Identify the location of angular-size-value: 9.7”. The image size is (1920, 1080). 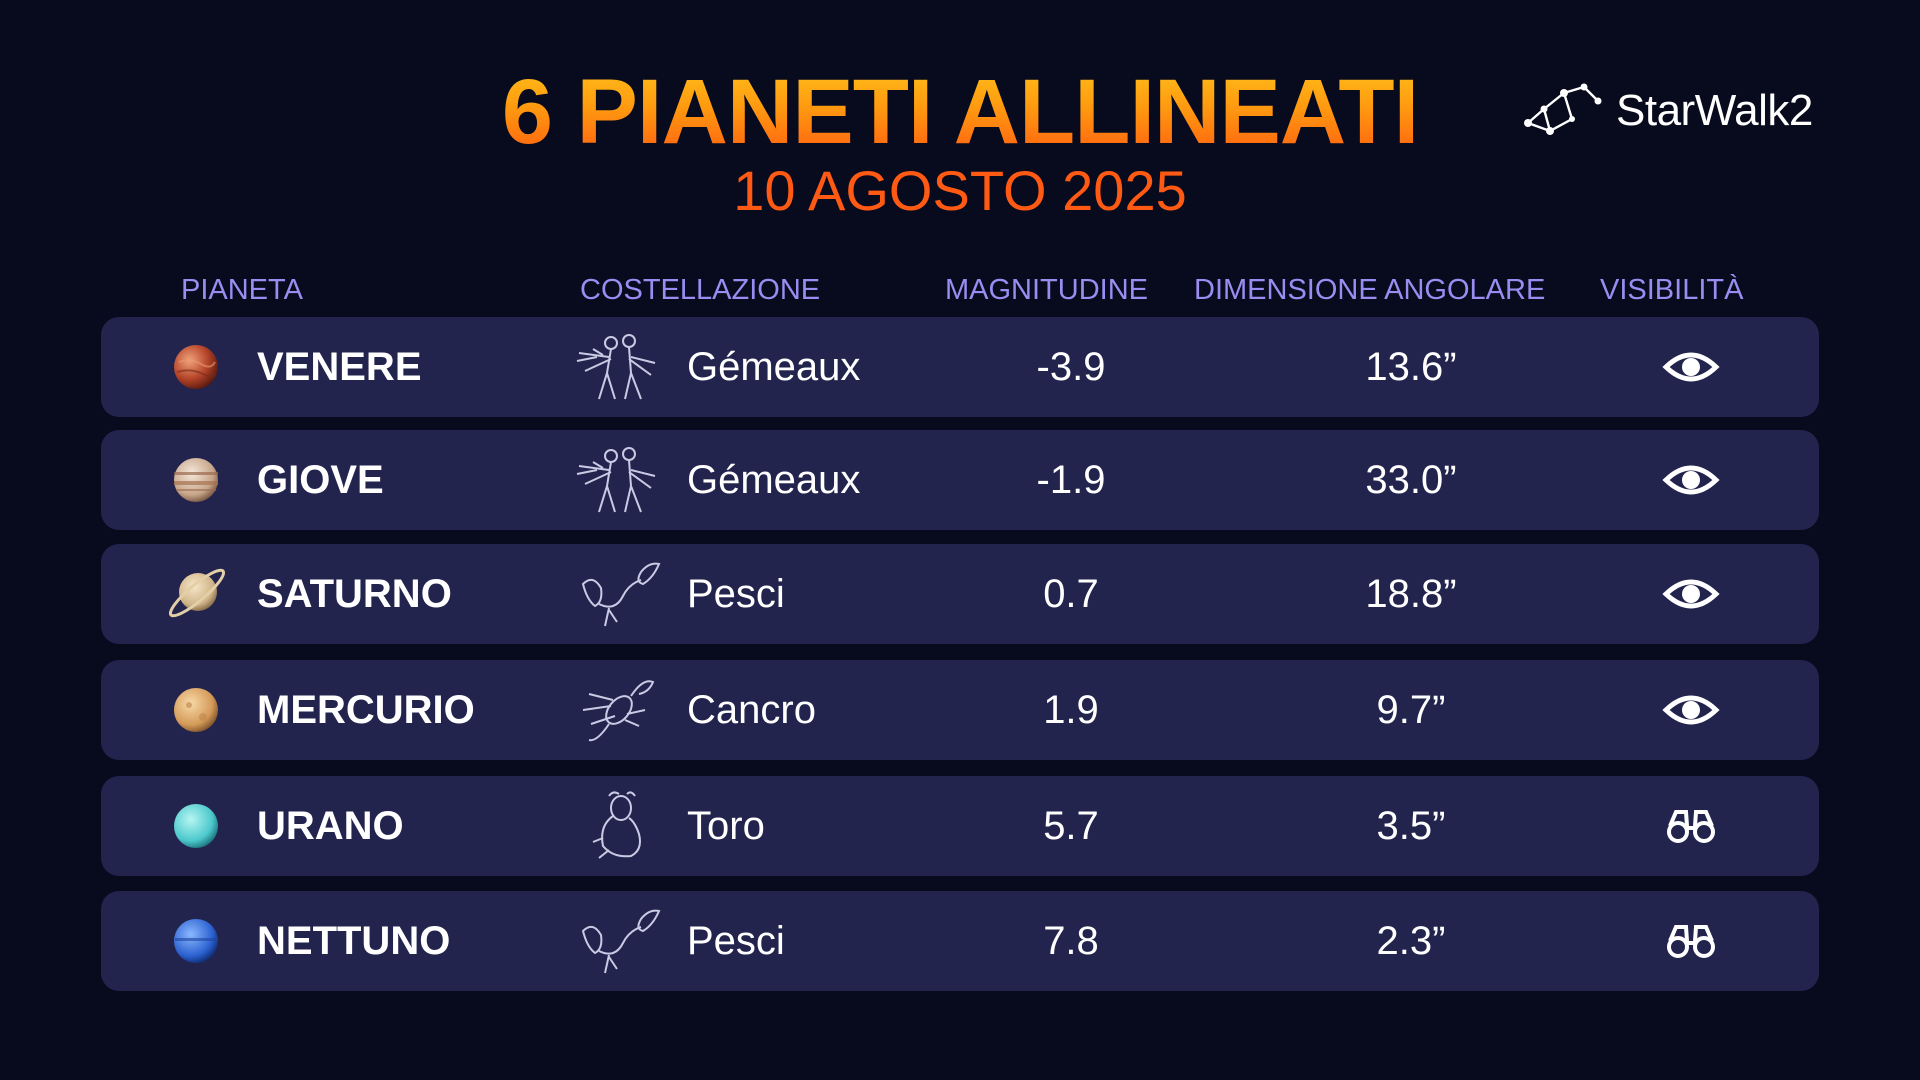
(1411, 709).